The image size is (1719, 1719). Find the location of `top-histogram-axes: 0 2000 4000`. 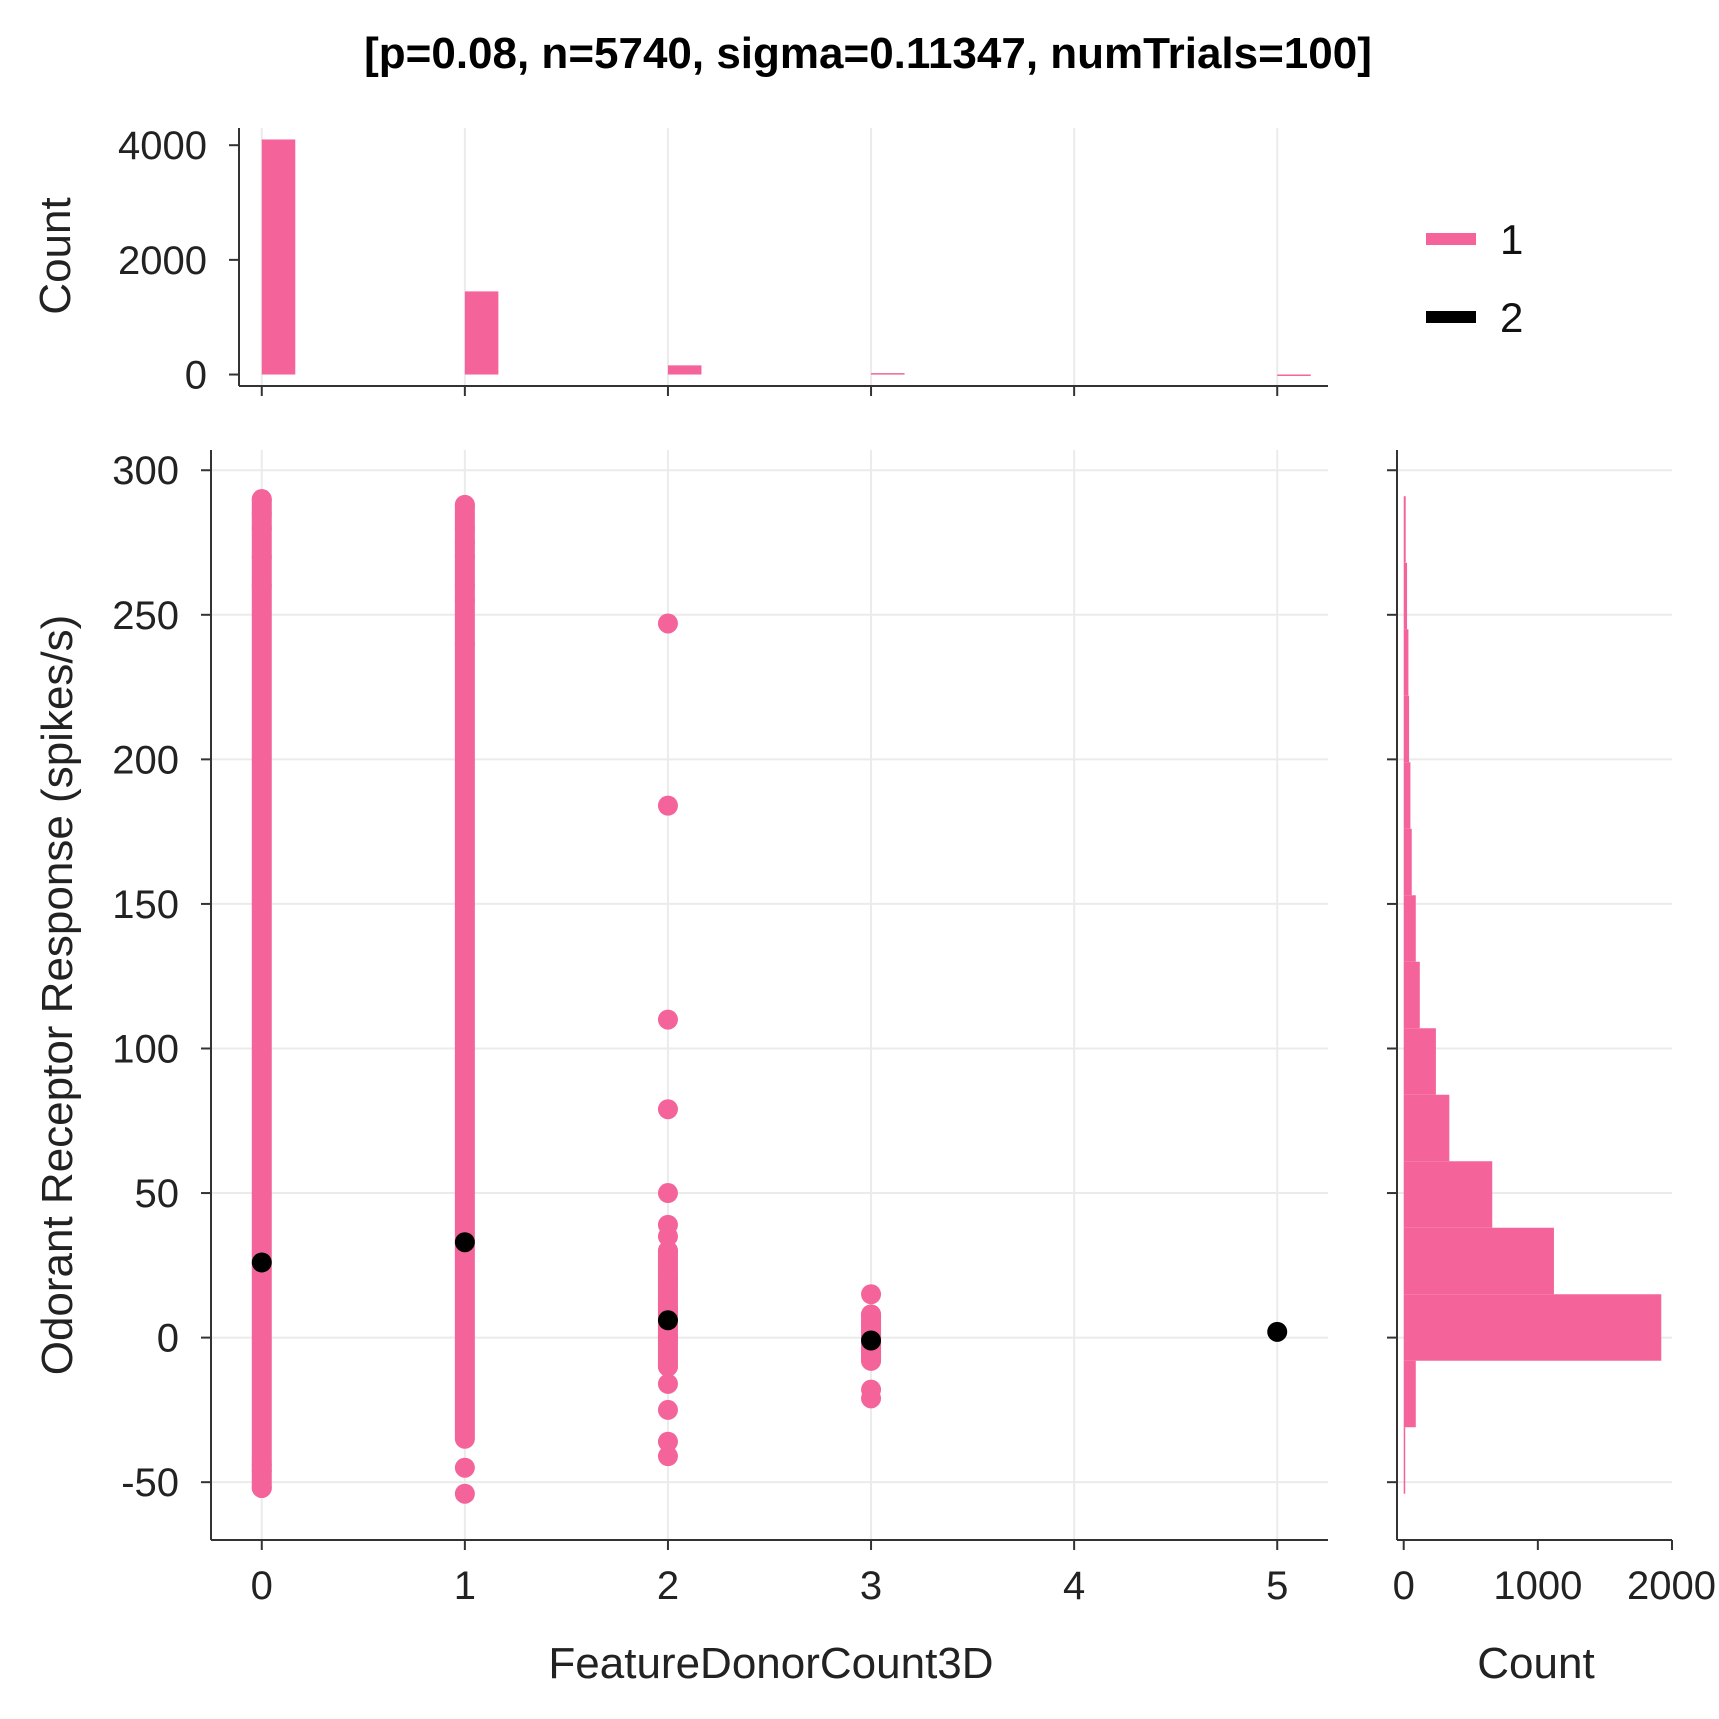

top-histogram-axes: 0 2000 4000 is located at coordinates (723, 261).